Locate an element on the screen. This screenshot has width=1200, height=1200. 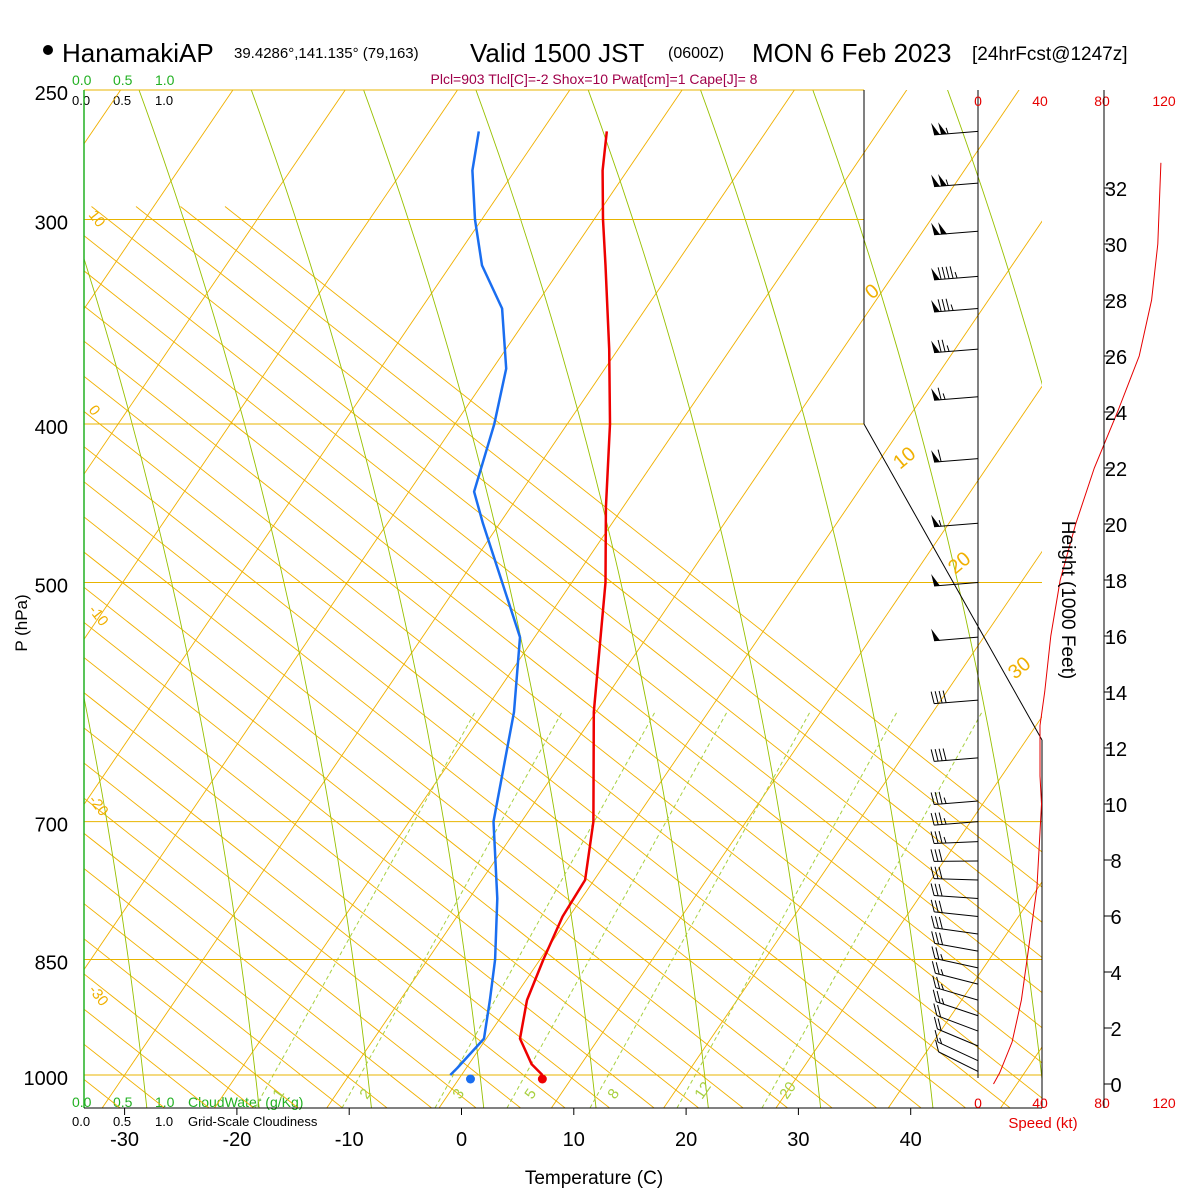
forecast-info: [24hrFcst@1247z] is located at coordinates (1050, 54).